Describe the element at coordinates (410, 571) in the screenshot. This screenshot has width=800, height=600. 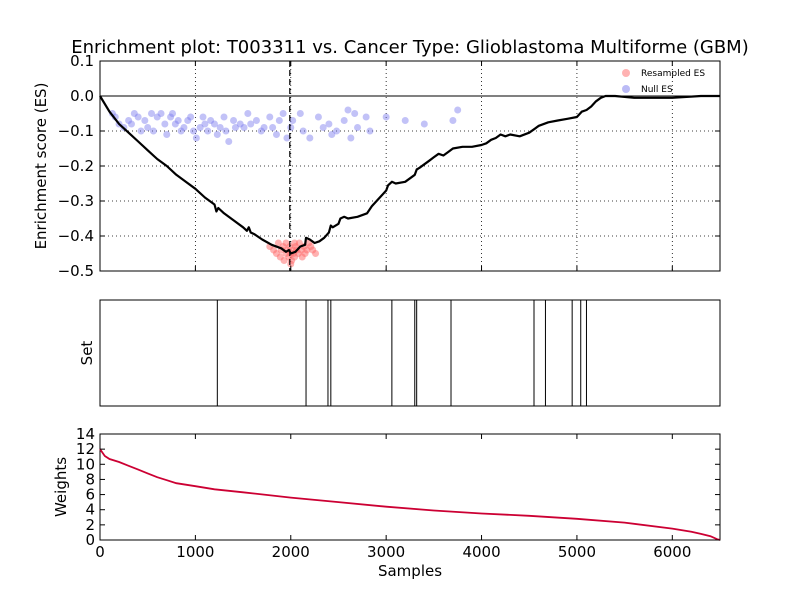
I see `x-axis-label: Samples` at that location.